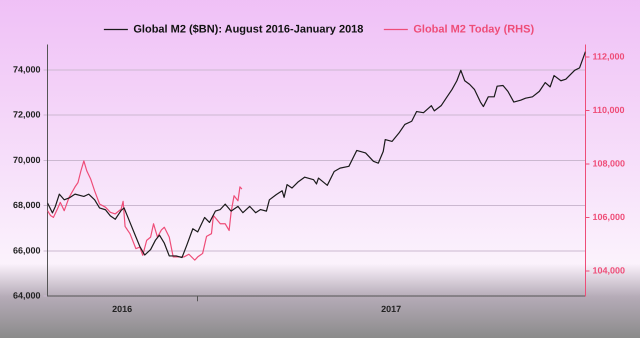  Describe the element at coordinates (122, 309) in the screenshot. I see `x-tick-label: 2016` at that location.